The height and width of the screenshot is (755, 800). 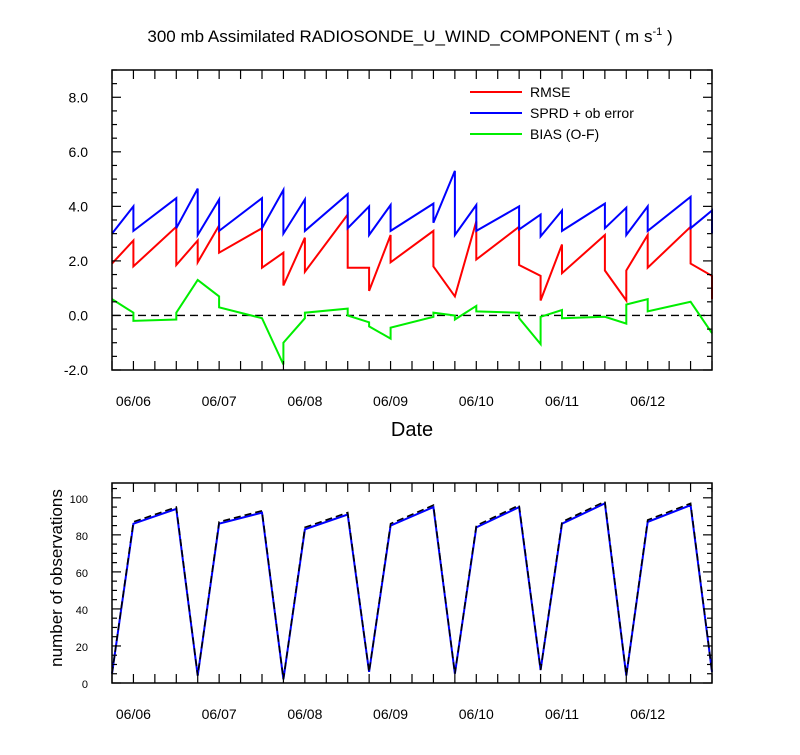 What do you see at coordinates (657, 32) in the screenshot?
I see `chart-title-superscript: -1` at bounding box center [657, 32].